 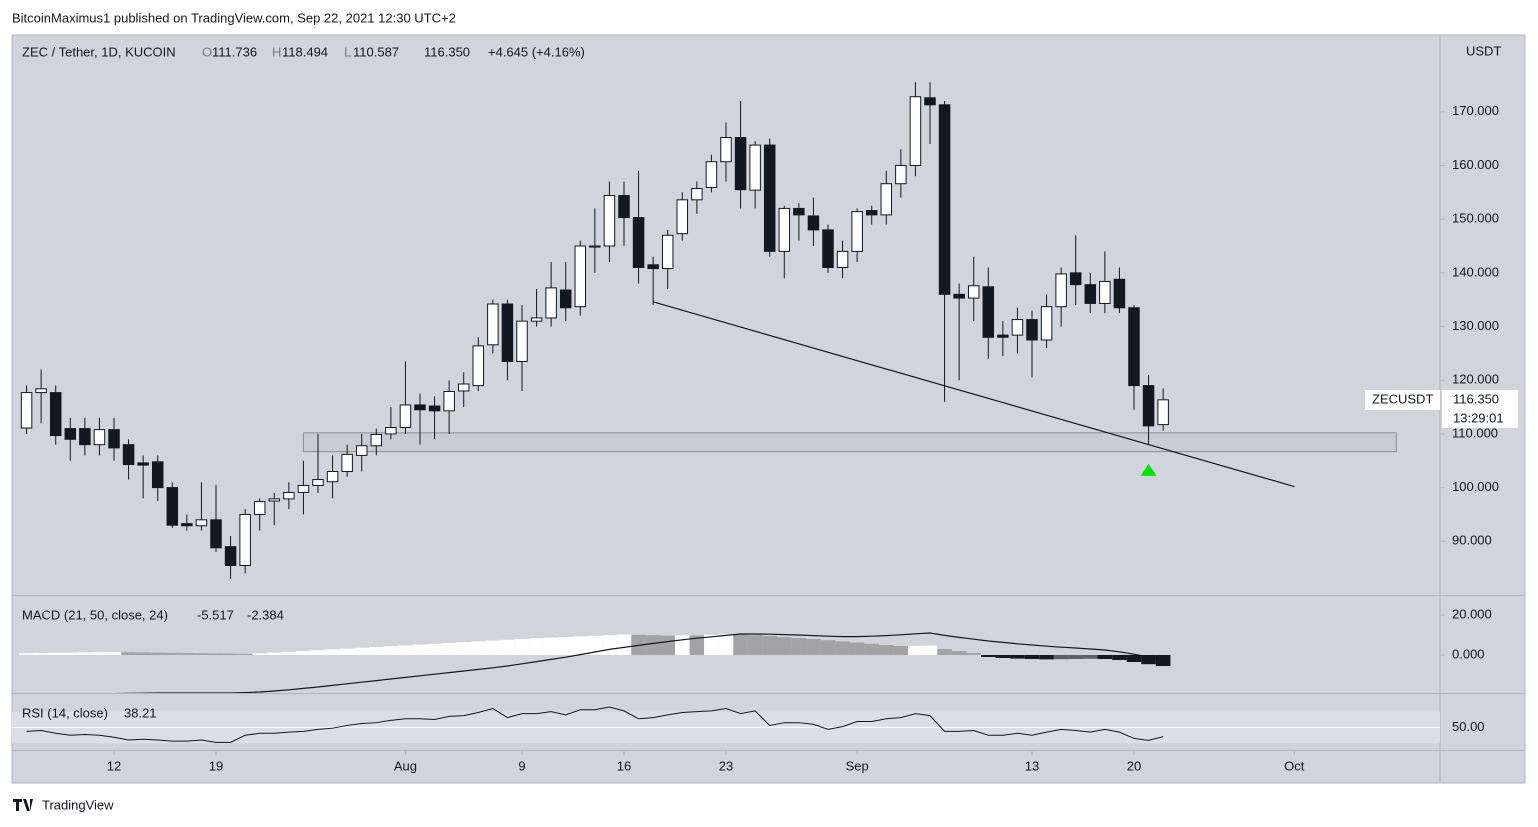 I want to click on x-tick-label: Oct, so click(x=1294, y=765).